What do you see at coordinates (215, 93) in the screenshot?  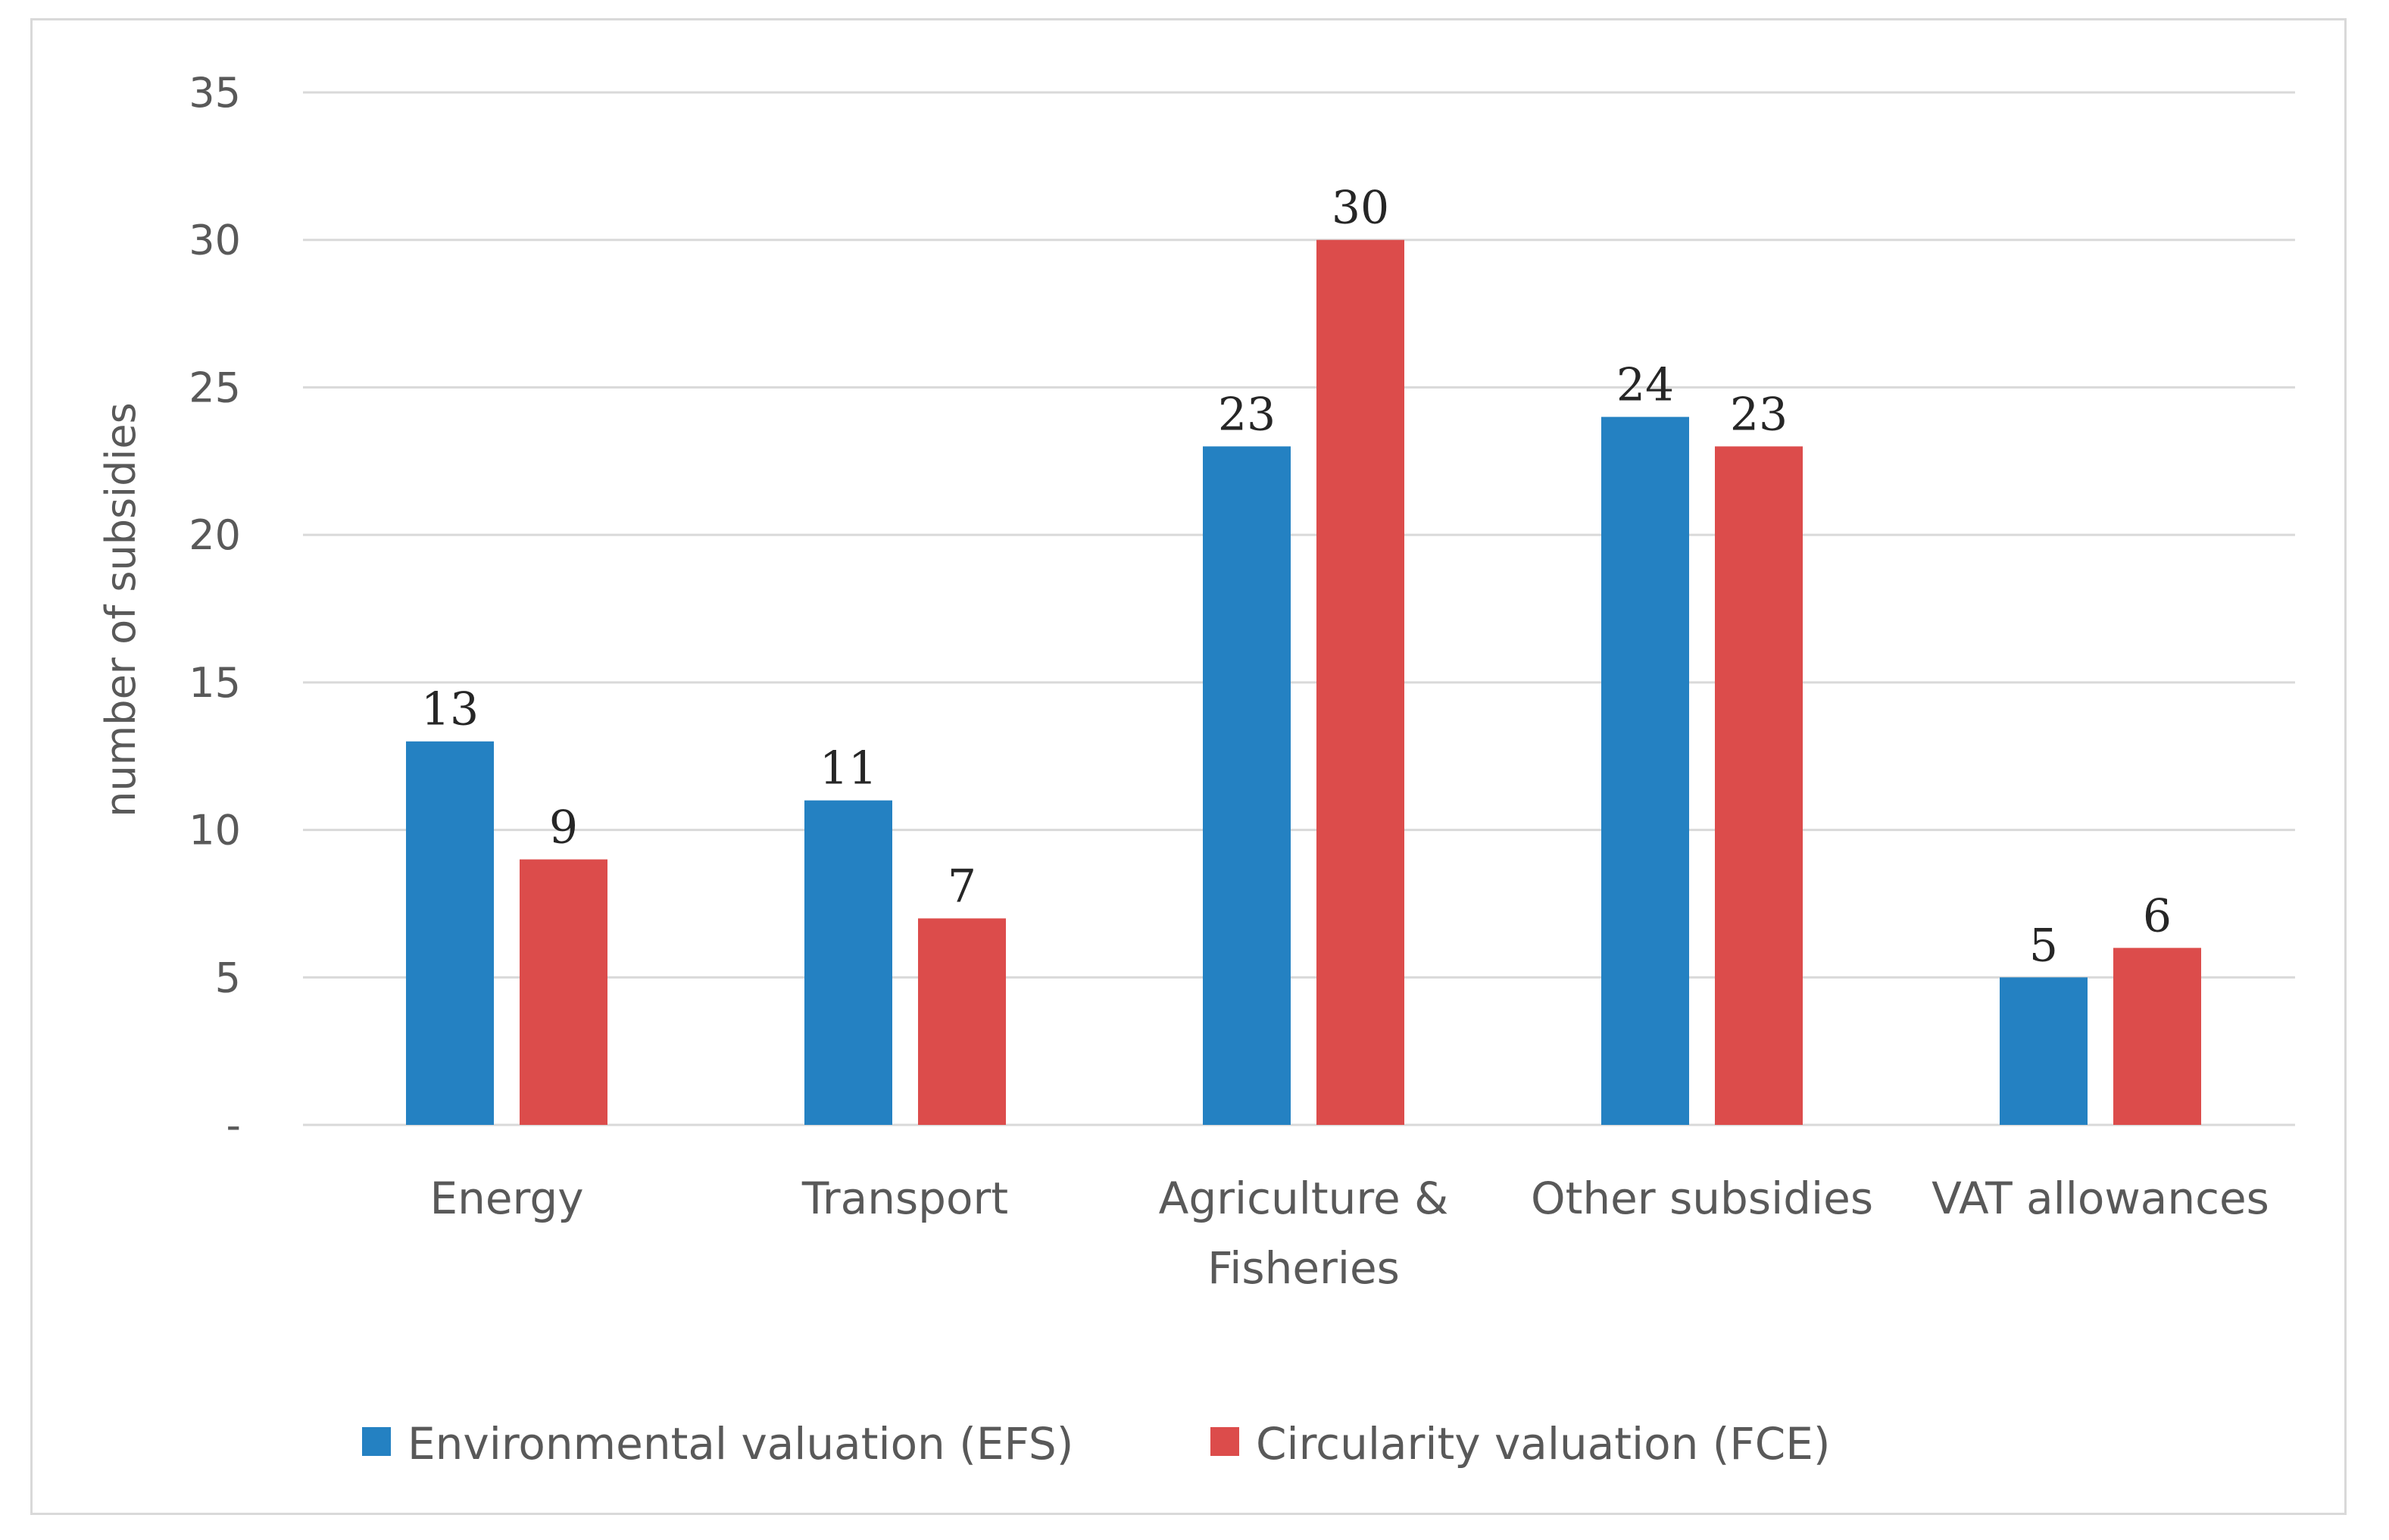 I see `y-tick-label: 35` at bounding box center [215, 93].